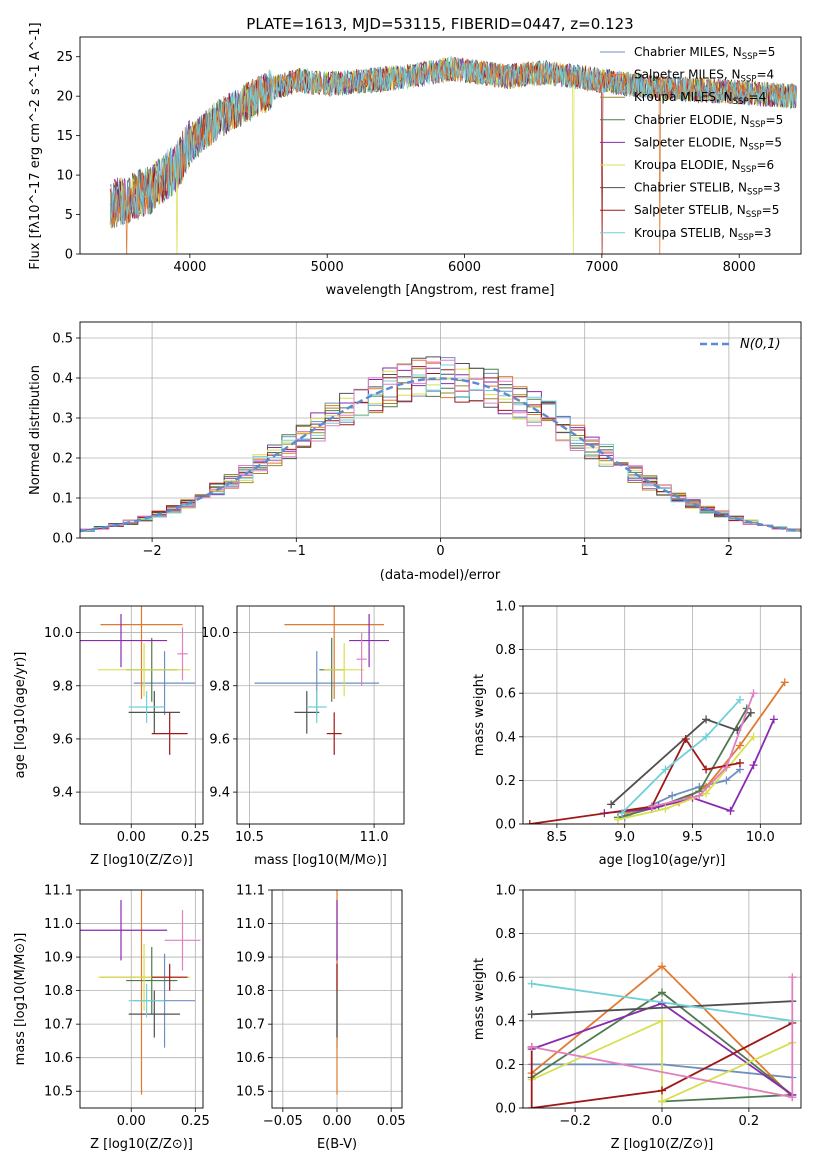  I want to click on x-tick-label: −1, so click(296, 551).